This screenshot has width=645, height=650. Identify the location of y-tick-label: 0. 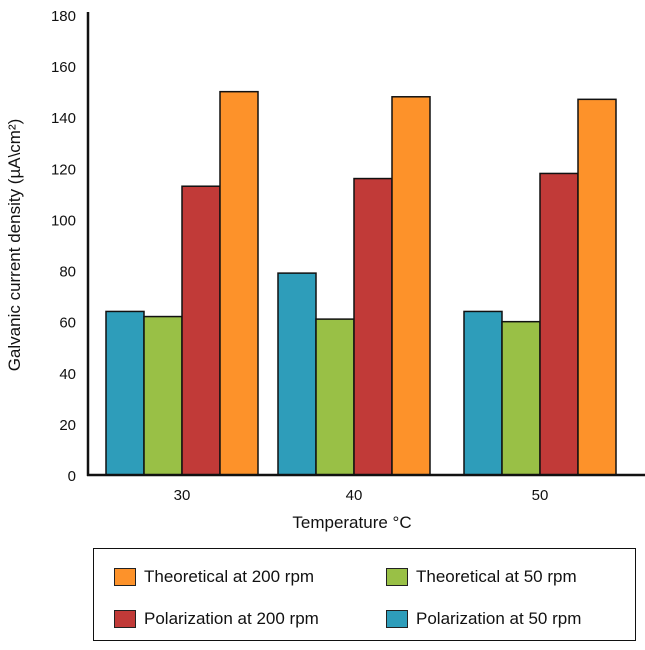
(72, 476).